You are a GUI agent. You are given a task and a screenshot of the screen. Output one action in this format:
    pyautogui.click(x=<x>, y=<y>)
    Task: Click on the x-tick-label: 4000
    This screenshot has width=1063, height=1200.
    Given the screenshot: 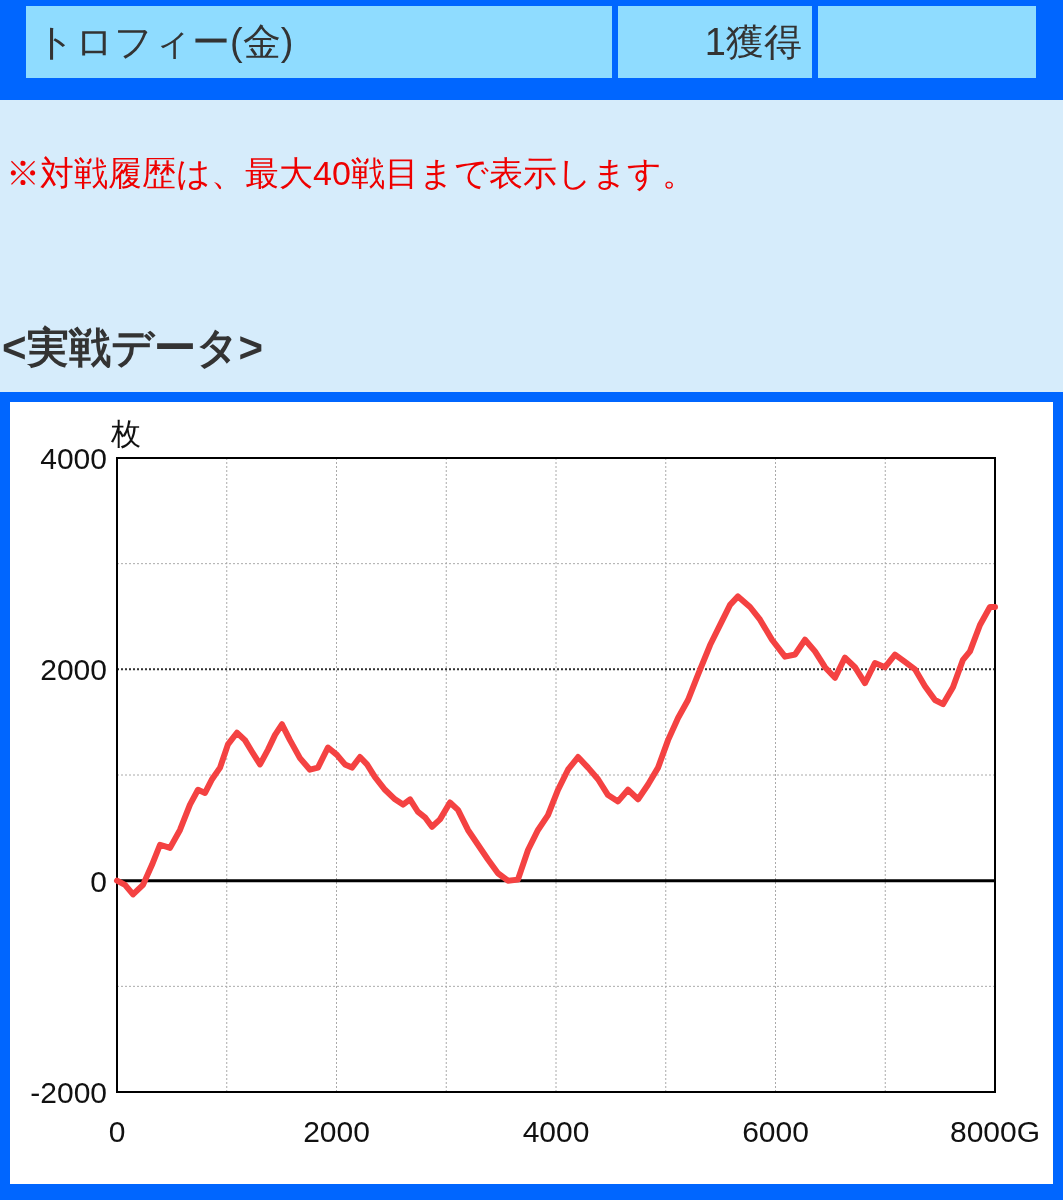 What is the action you would take?
    pyautogui.click(x=556, y=1131)
    